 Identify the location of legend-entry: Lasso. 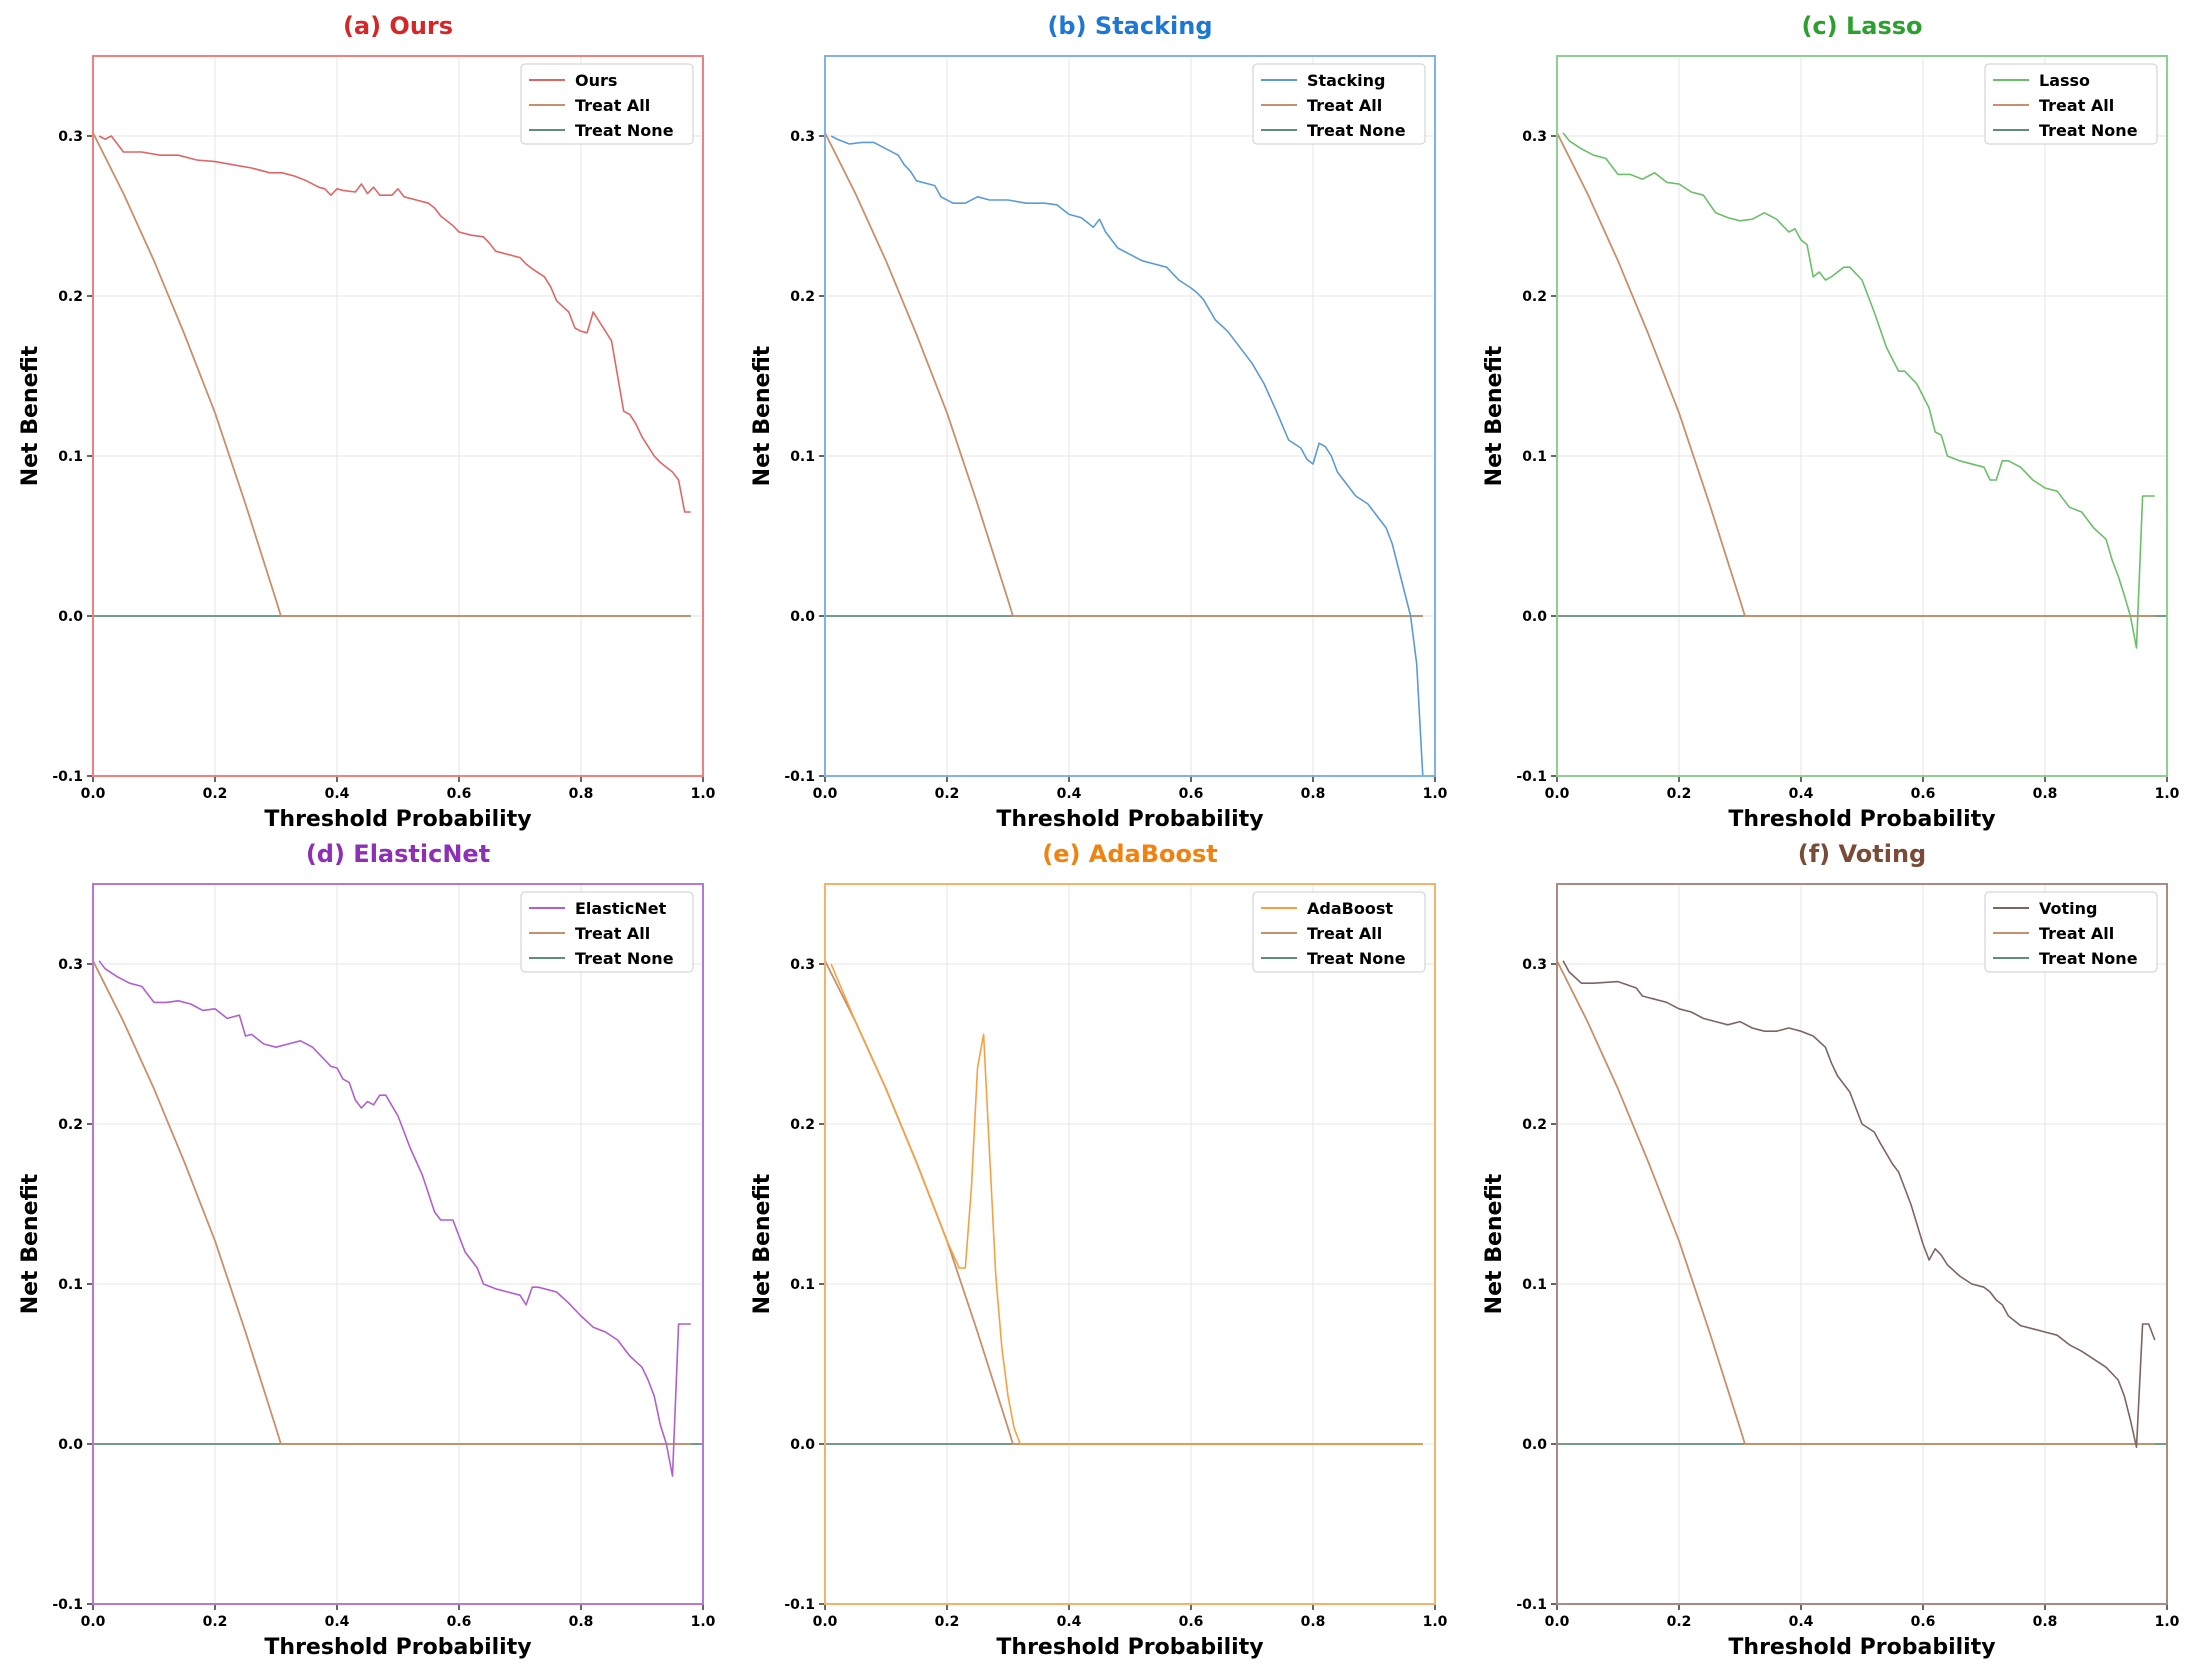
(2064, 80).